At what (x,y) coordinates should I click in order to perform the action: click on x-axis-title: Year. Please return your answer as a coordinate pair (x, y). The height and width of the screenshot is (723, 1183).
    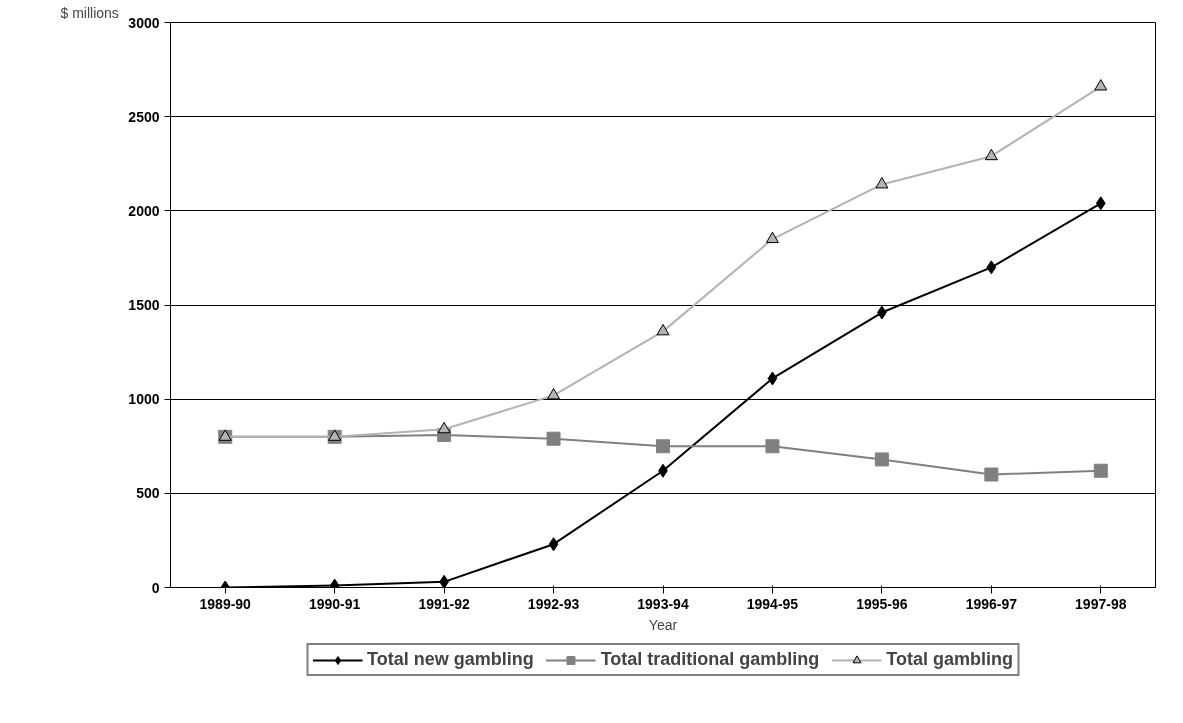
    Looking at the image, I should click on (663, 624).